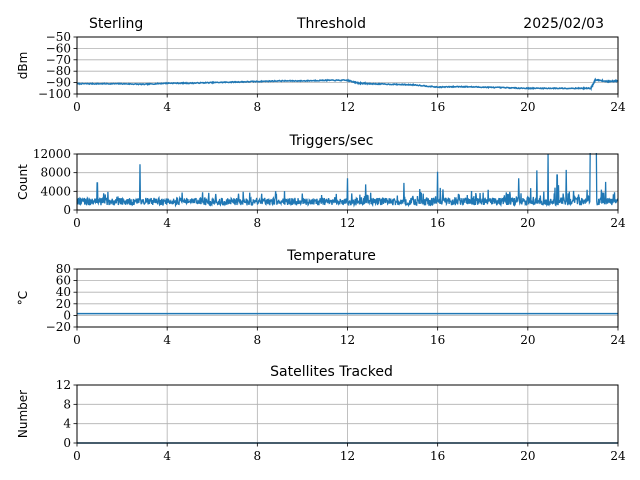  Describe the element at coordinates (23, 182) in the screenshot. I see `y-axis-label: Count` at that location.